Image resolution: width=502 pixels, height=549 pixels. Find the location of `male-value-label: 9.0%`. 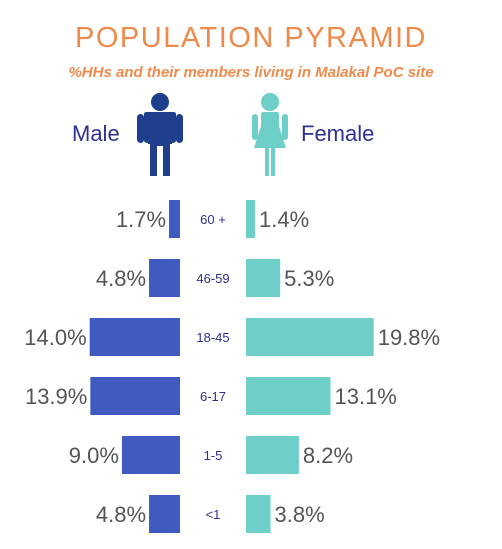

male-value-label: 9.0% is located at coordinates (94, 455).